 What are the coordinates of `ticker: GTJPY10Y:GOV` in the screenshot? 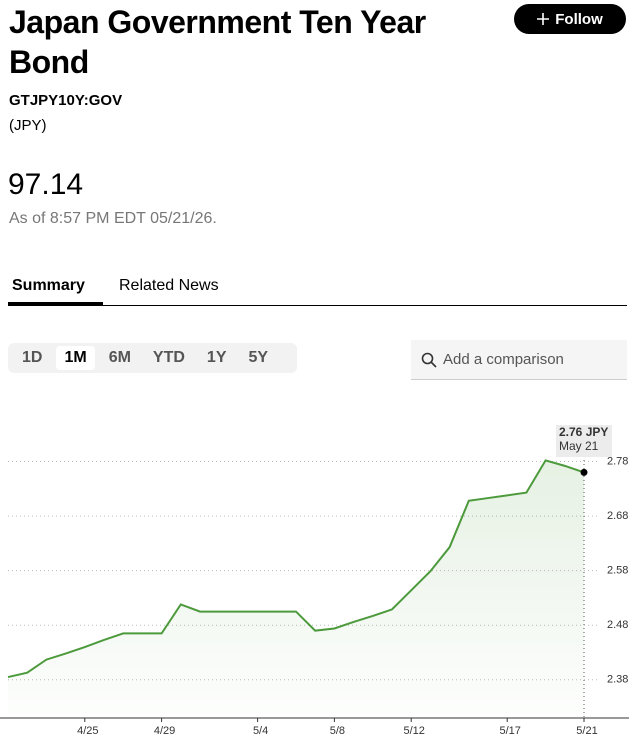 It's located at (66, 100).